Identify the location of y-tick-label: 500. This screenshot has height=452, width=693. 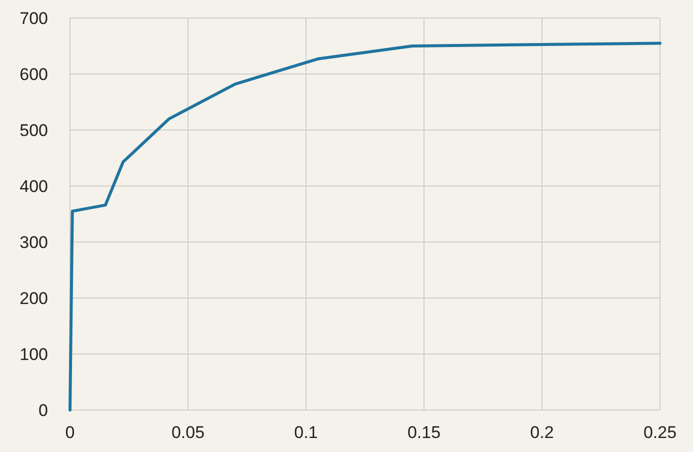
(34, 130).